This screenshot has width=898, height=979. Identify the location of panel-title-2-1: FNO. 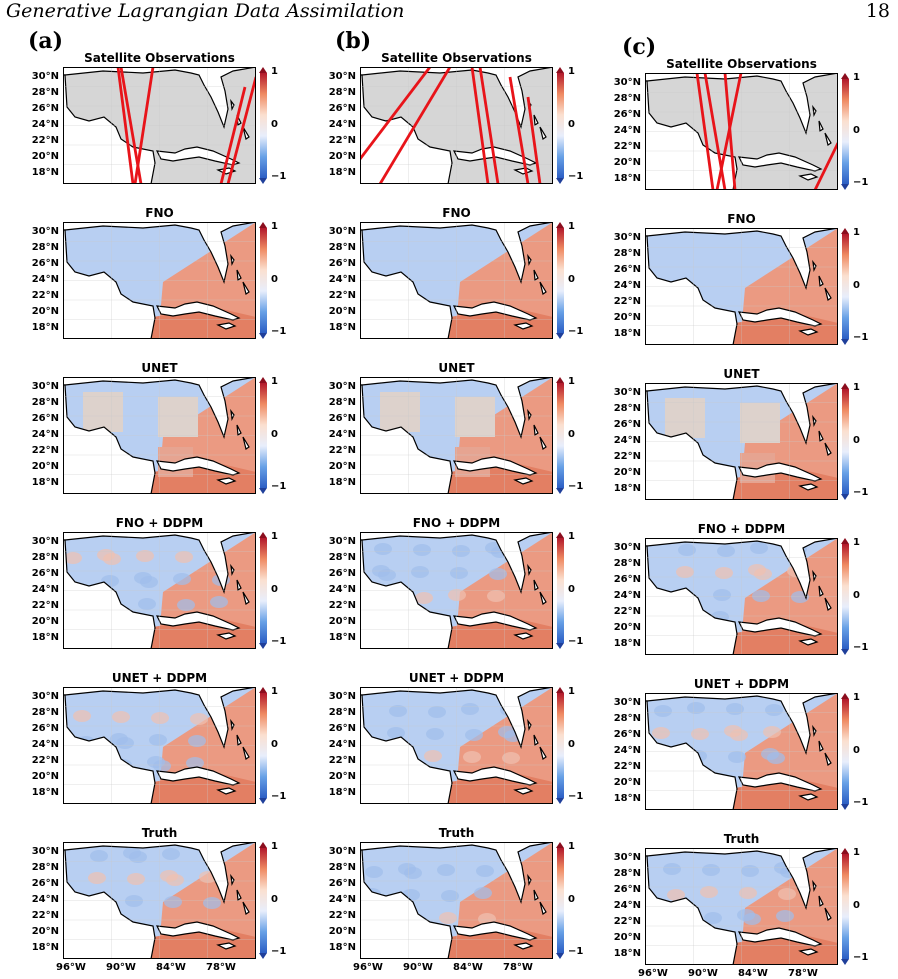
(741, 219).